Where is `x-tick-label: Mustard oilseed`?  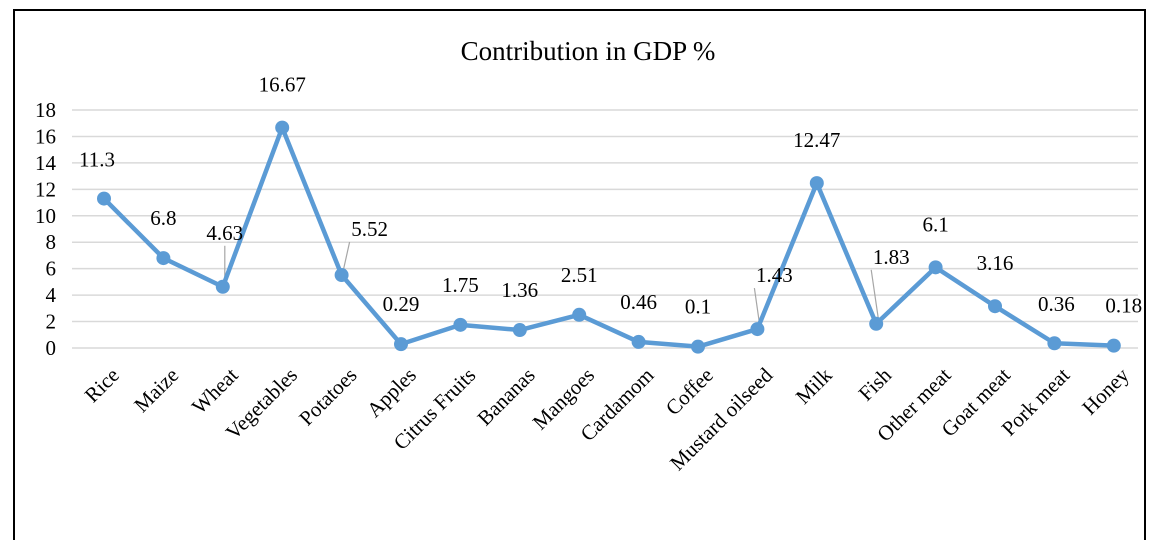
x-tick-label: Mustard oilseed is located at coordinates (721, 419).